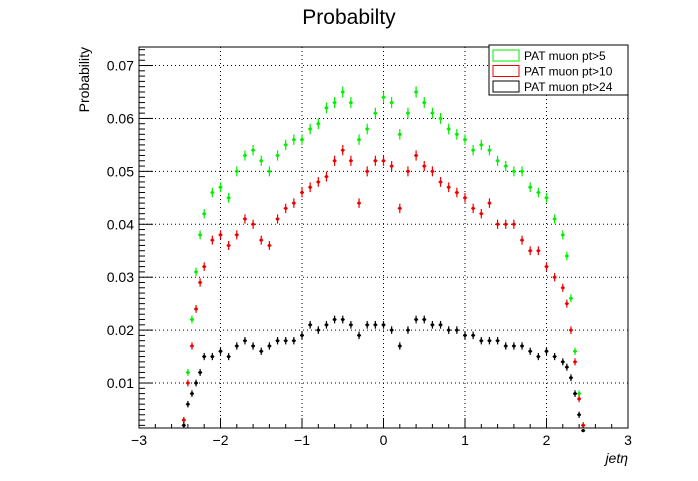 This screenshot has height=481, width=698. Describe the element at coordinates (302, 440) in the screenshot. I see `x-tick-label: −1` at that location.